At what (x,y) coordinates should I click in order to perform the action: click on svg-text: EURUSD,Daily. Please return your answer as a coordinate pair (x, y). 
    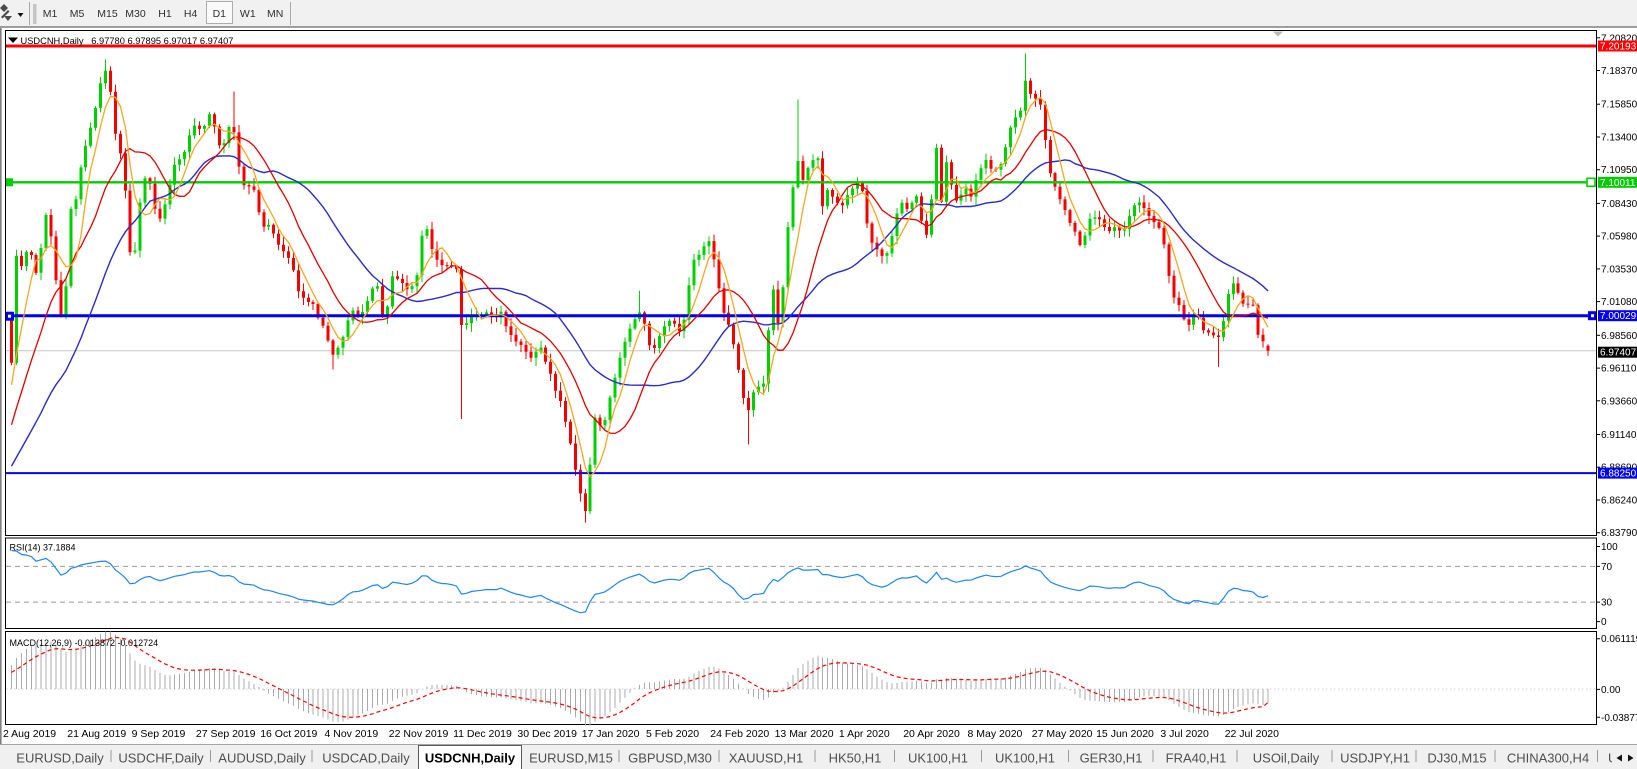
    Looking at the image, I should click on (60, 758).